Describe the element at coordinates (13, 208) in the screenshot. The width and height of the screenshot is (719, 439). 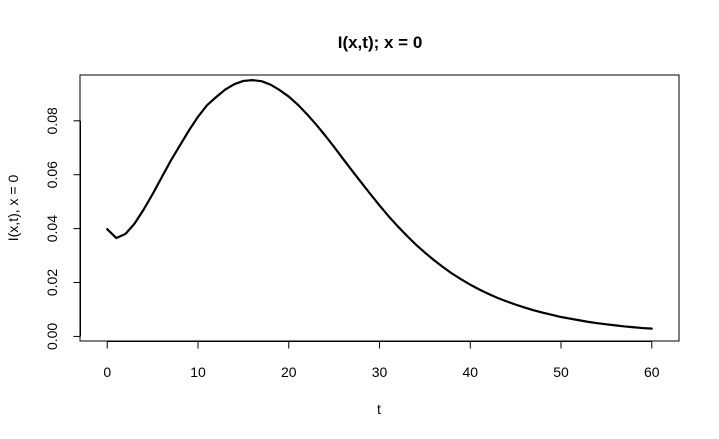
I see `y-axis-label: I(x,t), x = 0` at that location.